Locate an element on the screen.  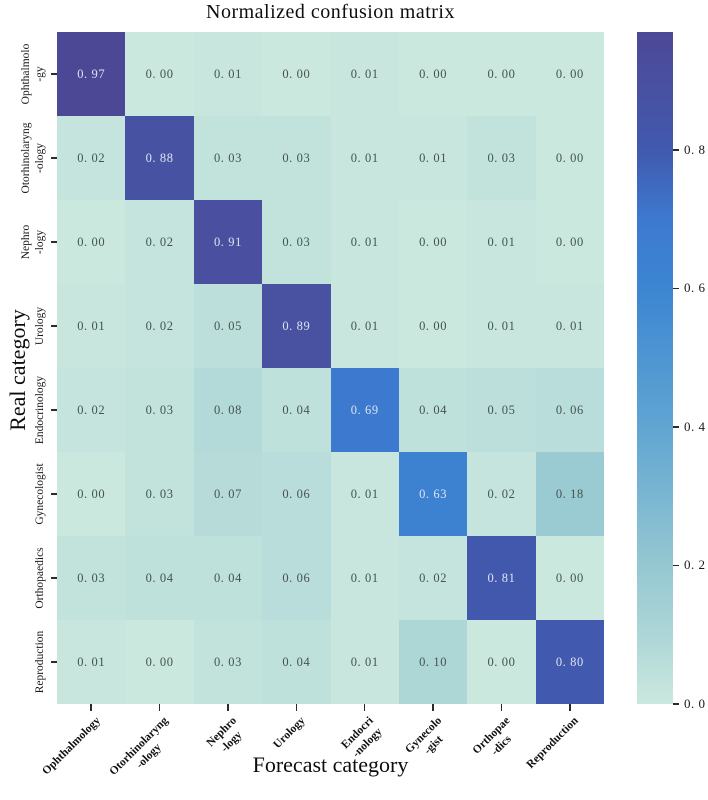
cell-value: 0. 07 is located at coordinates (227, 493).